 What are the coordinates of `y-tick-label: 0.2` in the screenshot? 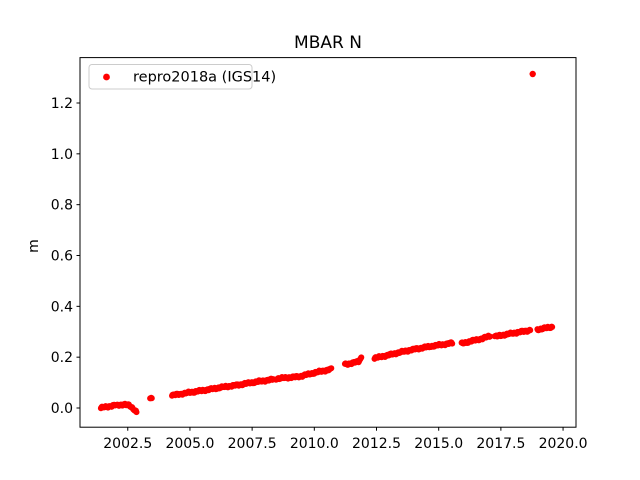 It's located at (62, 358).